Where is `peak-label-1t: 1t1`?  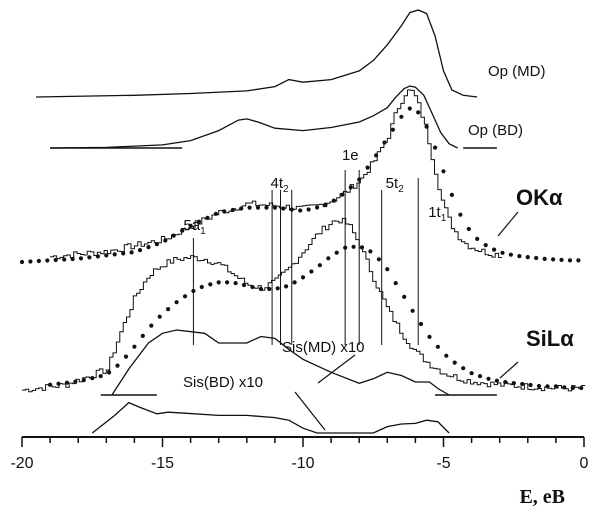 peak-label-1t: 1t1 is located at coordinates (437, 214).